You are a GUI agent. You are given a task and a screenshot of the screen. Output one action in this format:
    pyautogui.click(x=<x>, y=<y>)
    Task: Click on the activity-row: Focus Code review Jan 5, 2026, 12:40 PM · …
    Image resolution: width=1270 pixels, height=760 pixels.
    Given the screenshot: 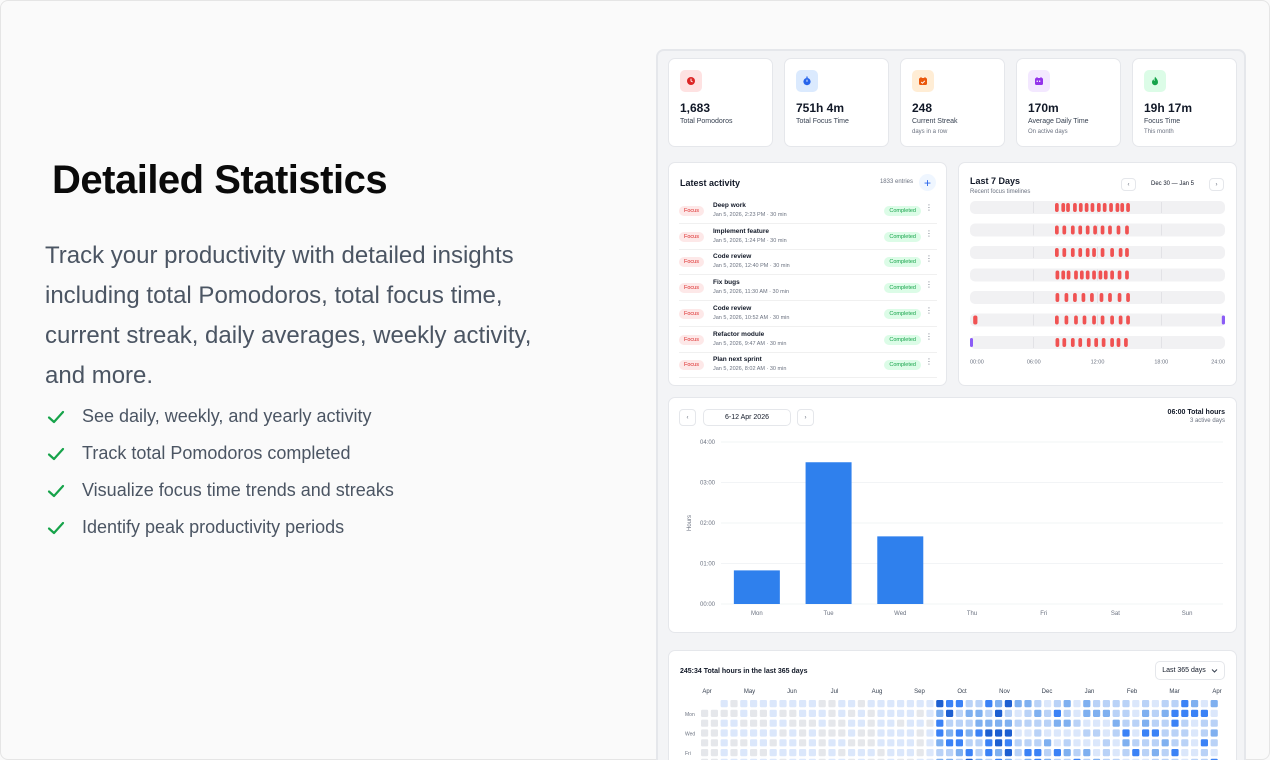 What is the action you would take?
    pyautogui.click(x=808, y=262)
    